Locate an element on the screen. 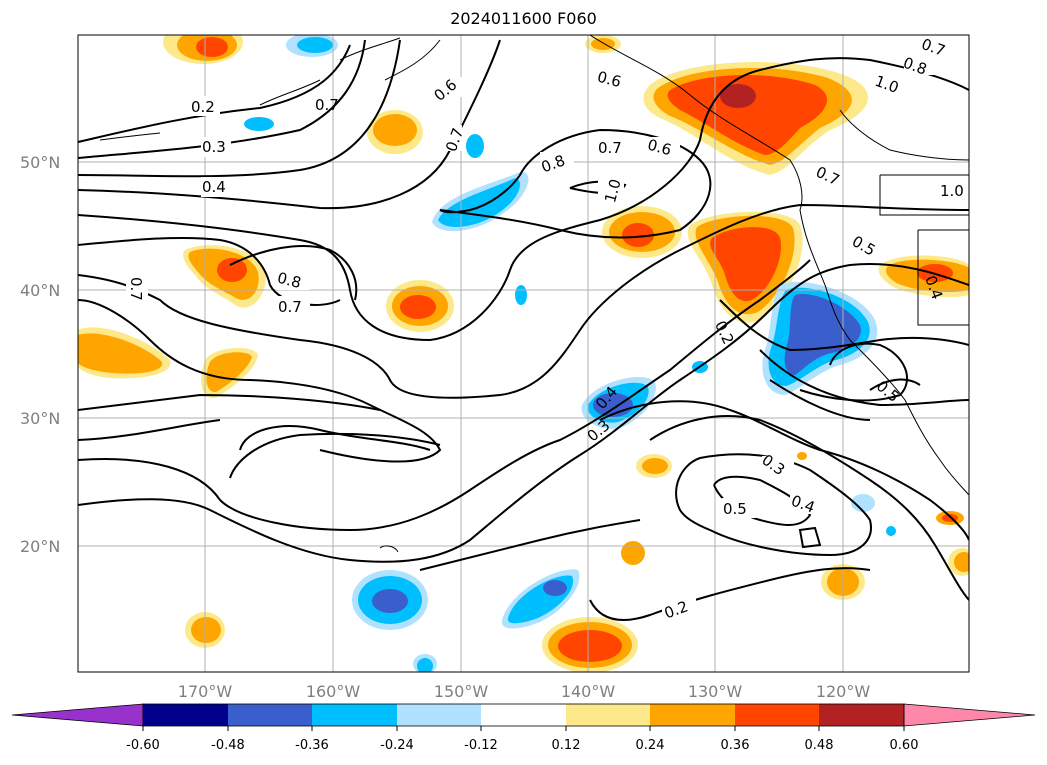 Image resolution: width=1047 pixels, height=765 pixels. colorbar-tick-label: -0.12 is located at coordinates (481, 745).